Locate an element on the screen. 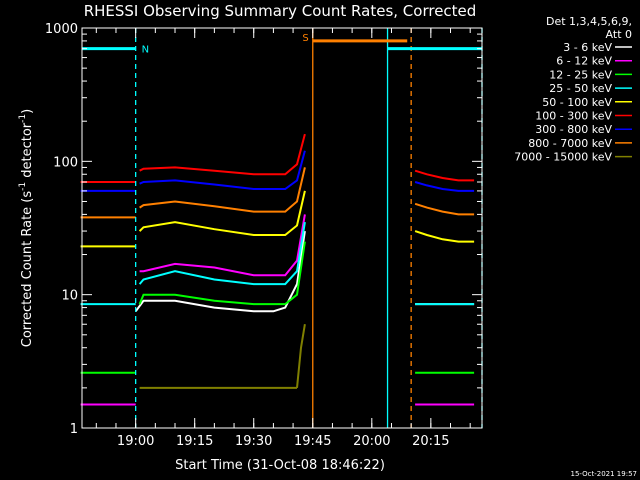 This screenshot has height=480, width=640. x-axis-label: Start Time (31-Oct-08 18:46:22) is located at coordinates (280, 465).